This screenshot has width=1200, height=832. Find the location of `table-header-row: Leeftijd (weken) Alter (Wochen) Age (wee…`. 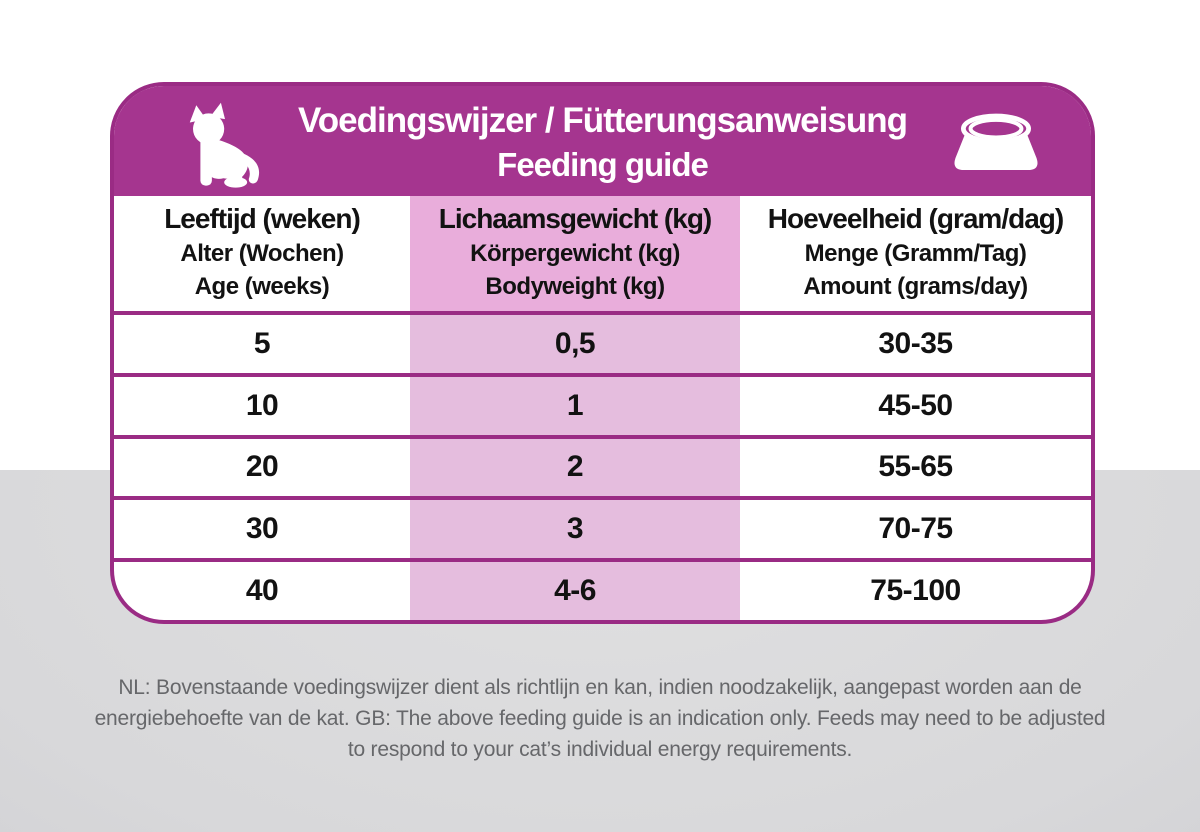

table-header-row: Leeftijd (weken) Alter (Wochen) Age (wee… is located at coordinates (602, 253).